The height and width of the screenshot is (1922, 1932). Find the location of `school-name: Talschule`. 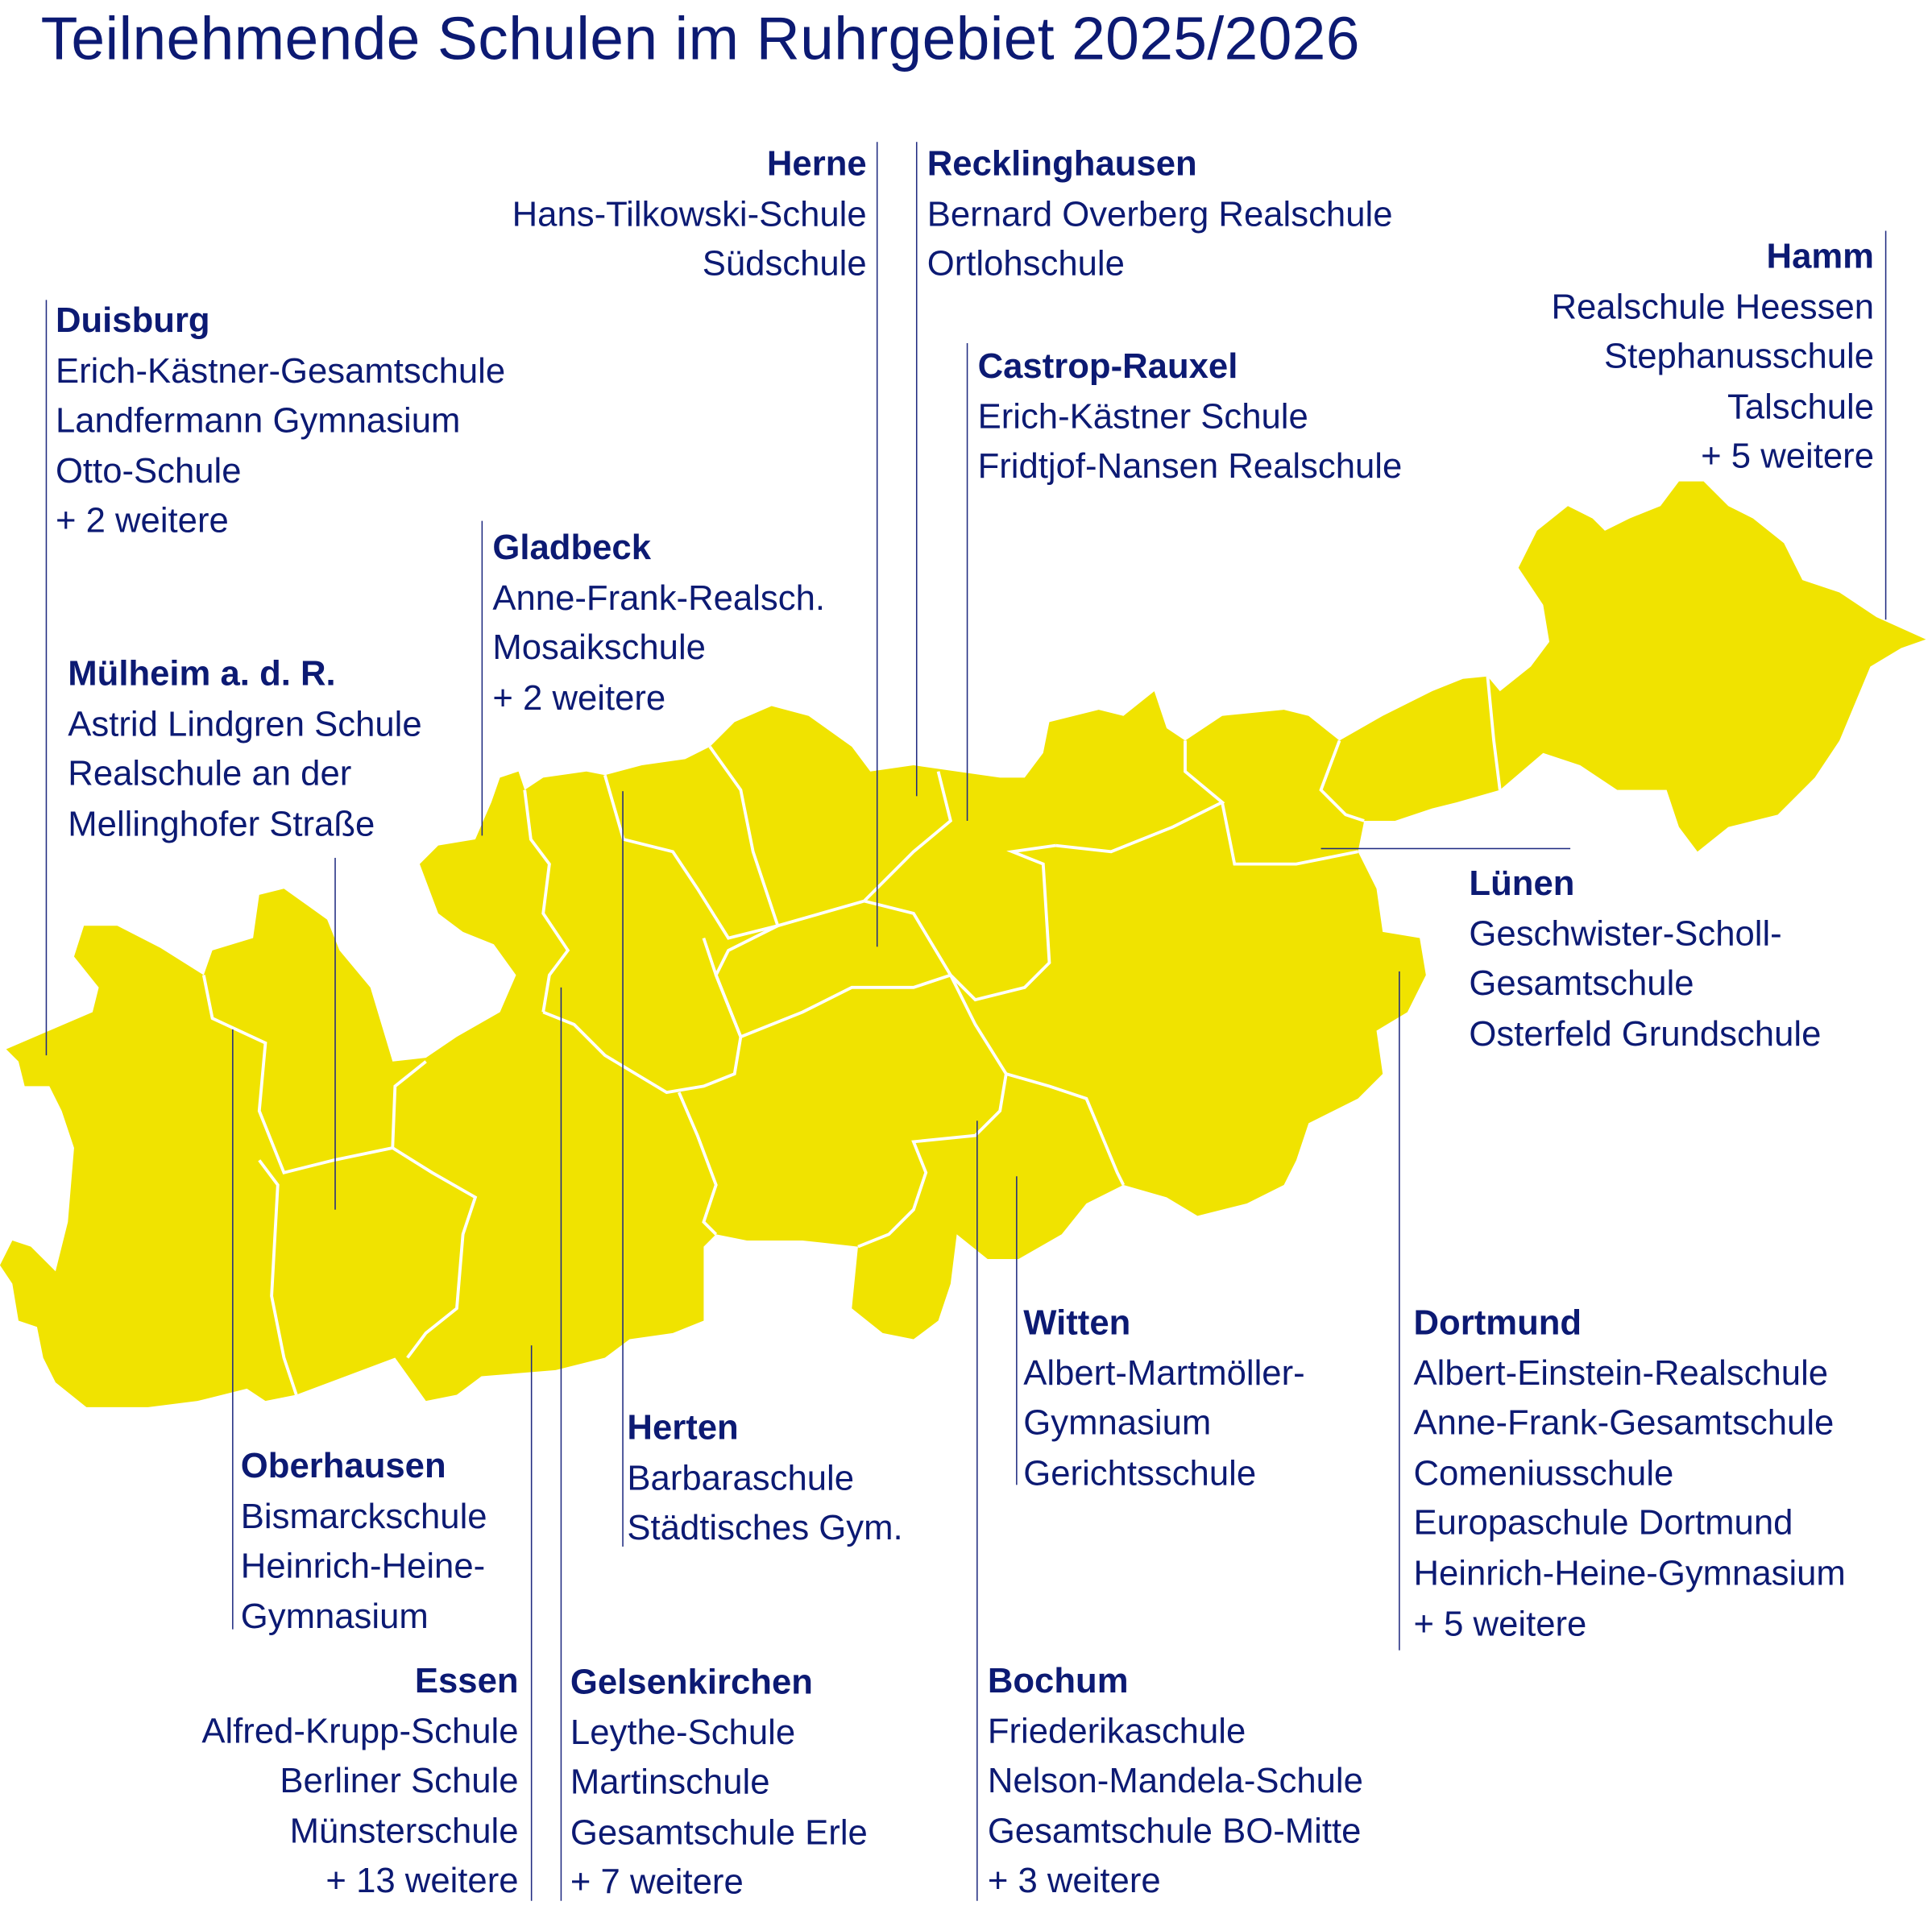

school-name: Talschule is located at coordinates (1801, 407).